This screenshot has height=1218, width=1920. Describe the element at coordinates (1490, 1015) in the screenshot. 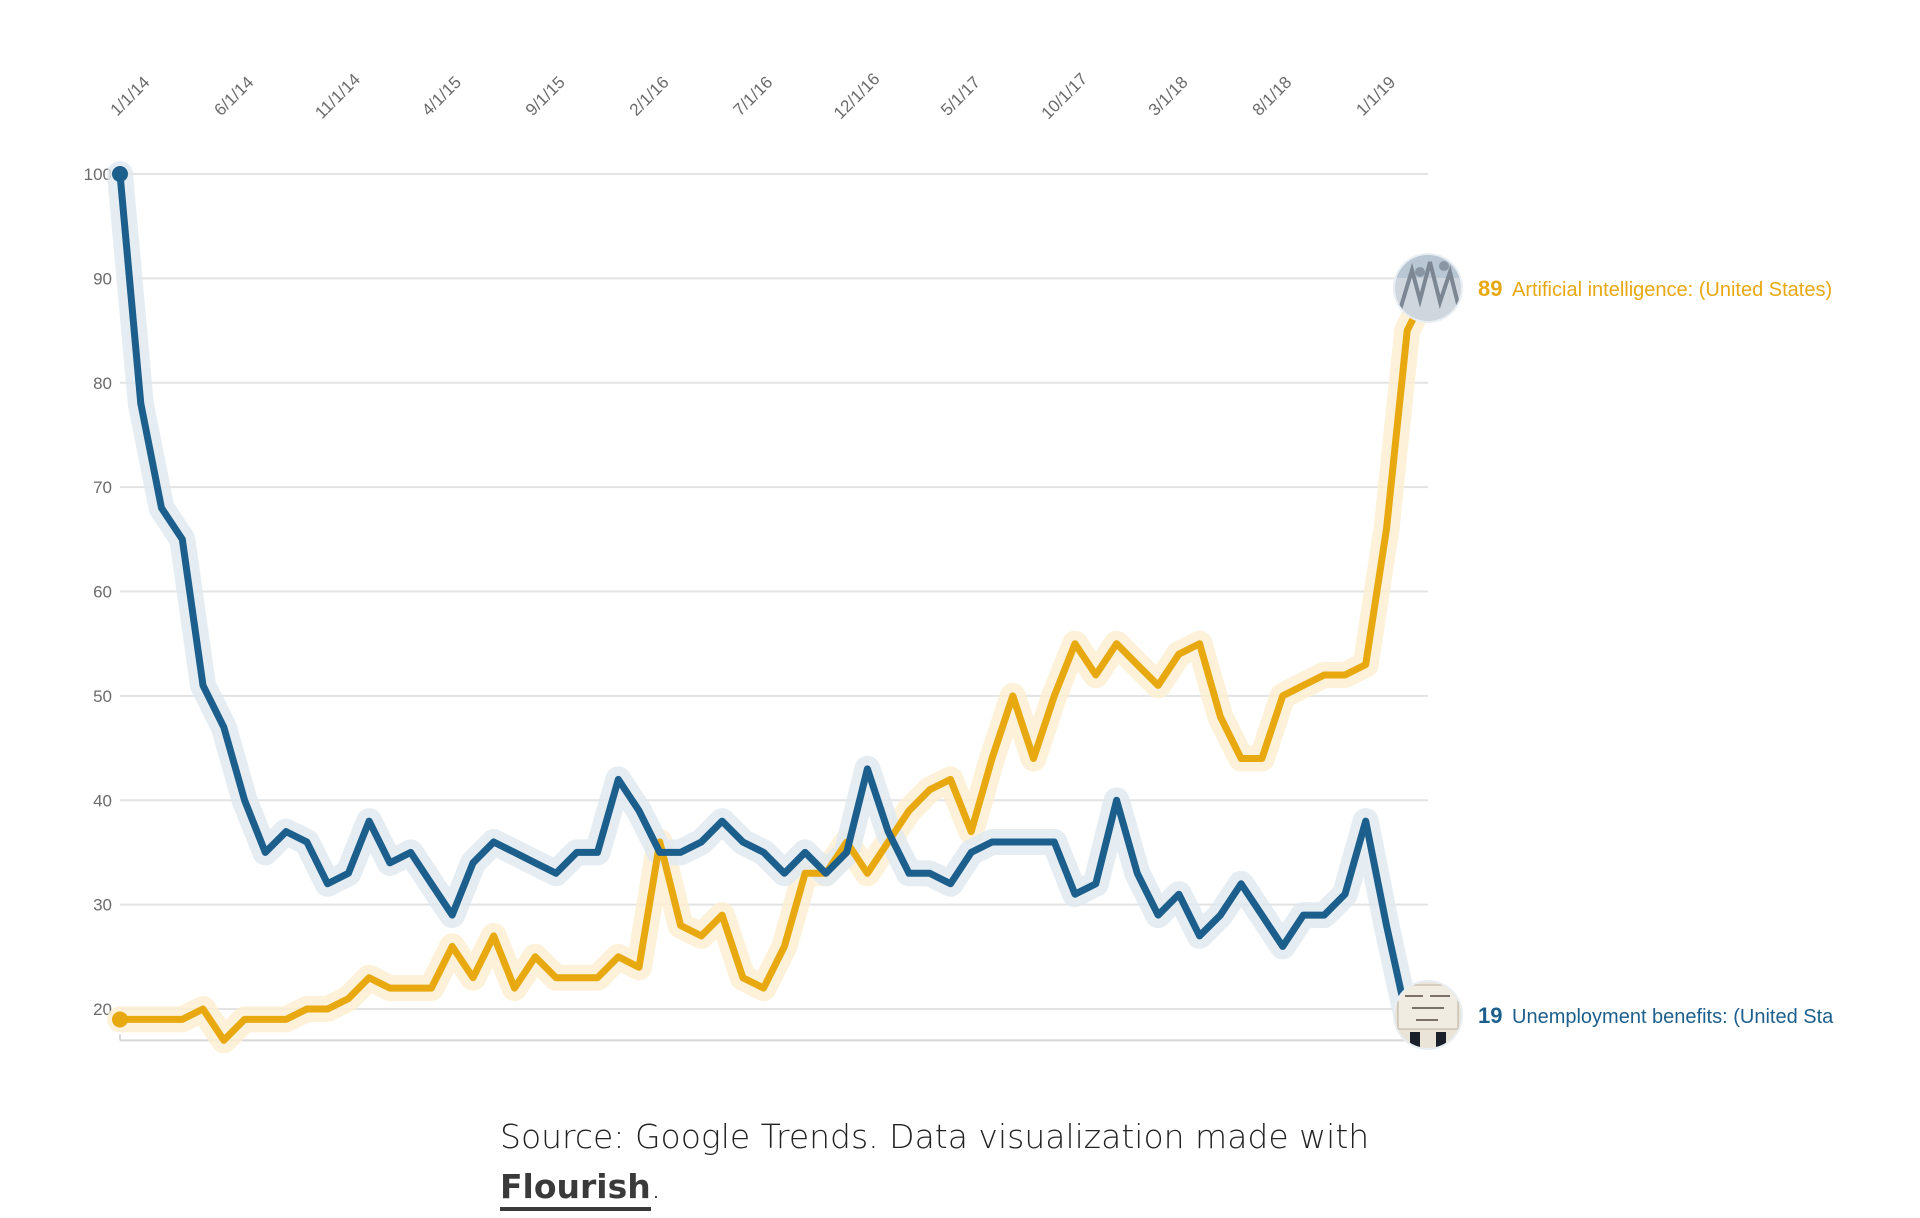

I see `unemployment-end-value: 19` at that location.